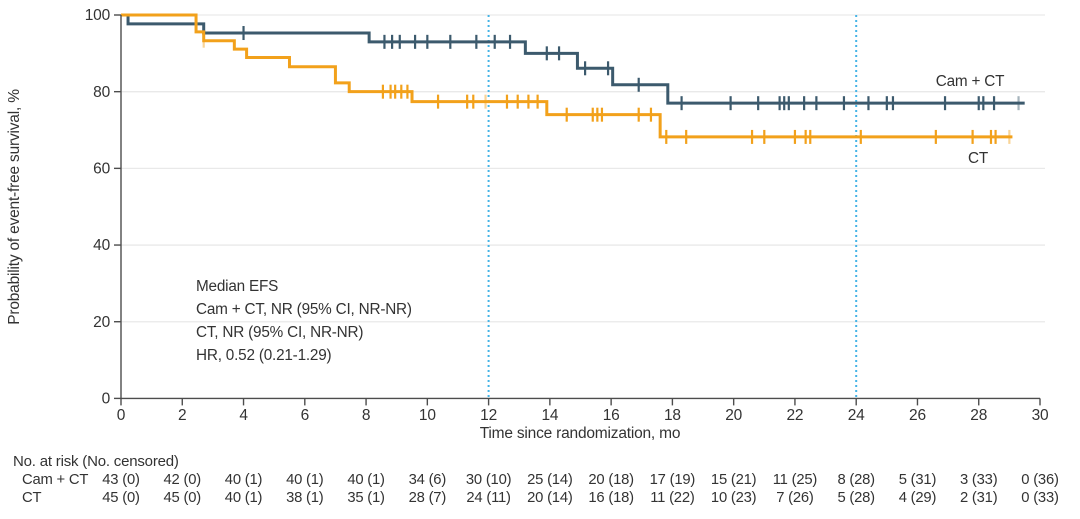 This screenshot has width=1080, height=519. What do you see at coordinates (611, 498) in the screenshot?
I see `risk-cell: 16 (18)` at bounding box center [611, 498].